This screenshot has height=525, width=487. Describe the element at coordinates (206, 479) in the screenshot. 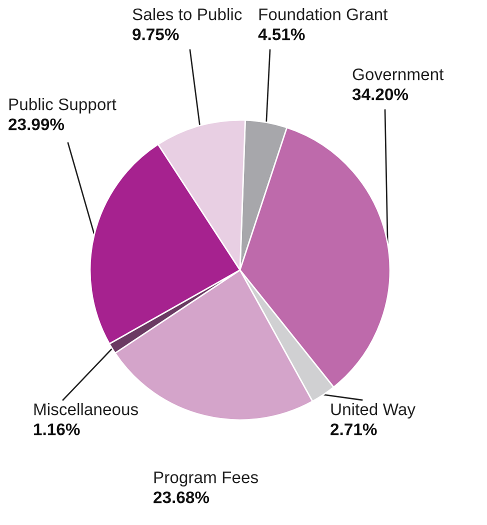

I see `slice-label: Program Fees` at that location.